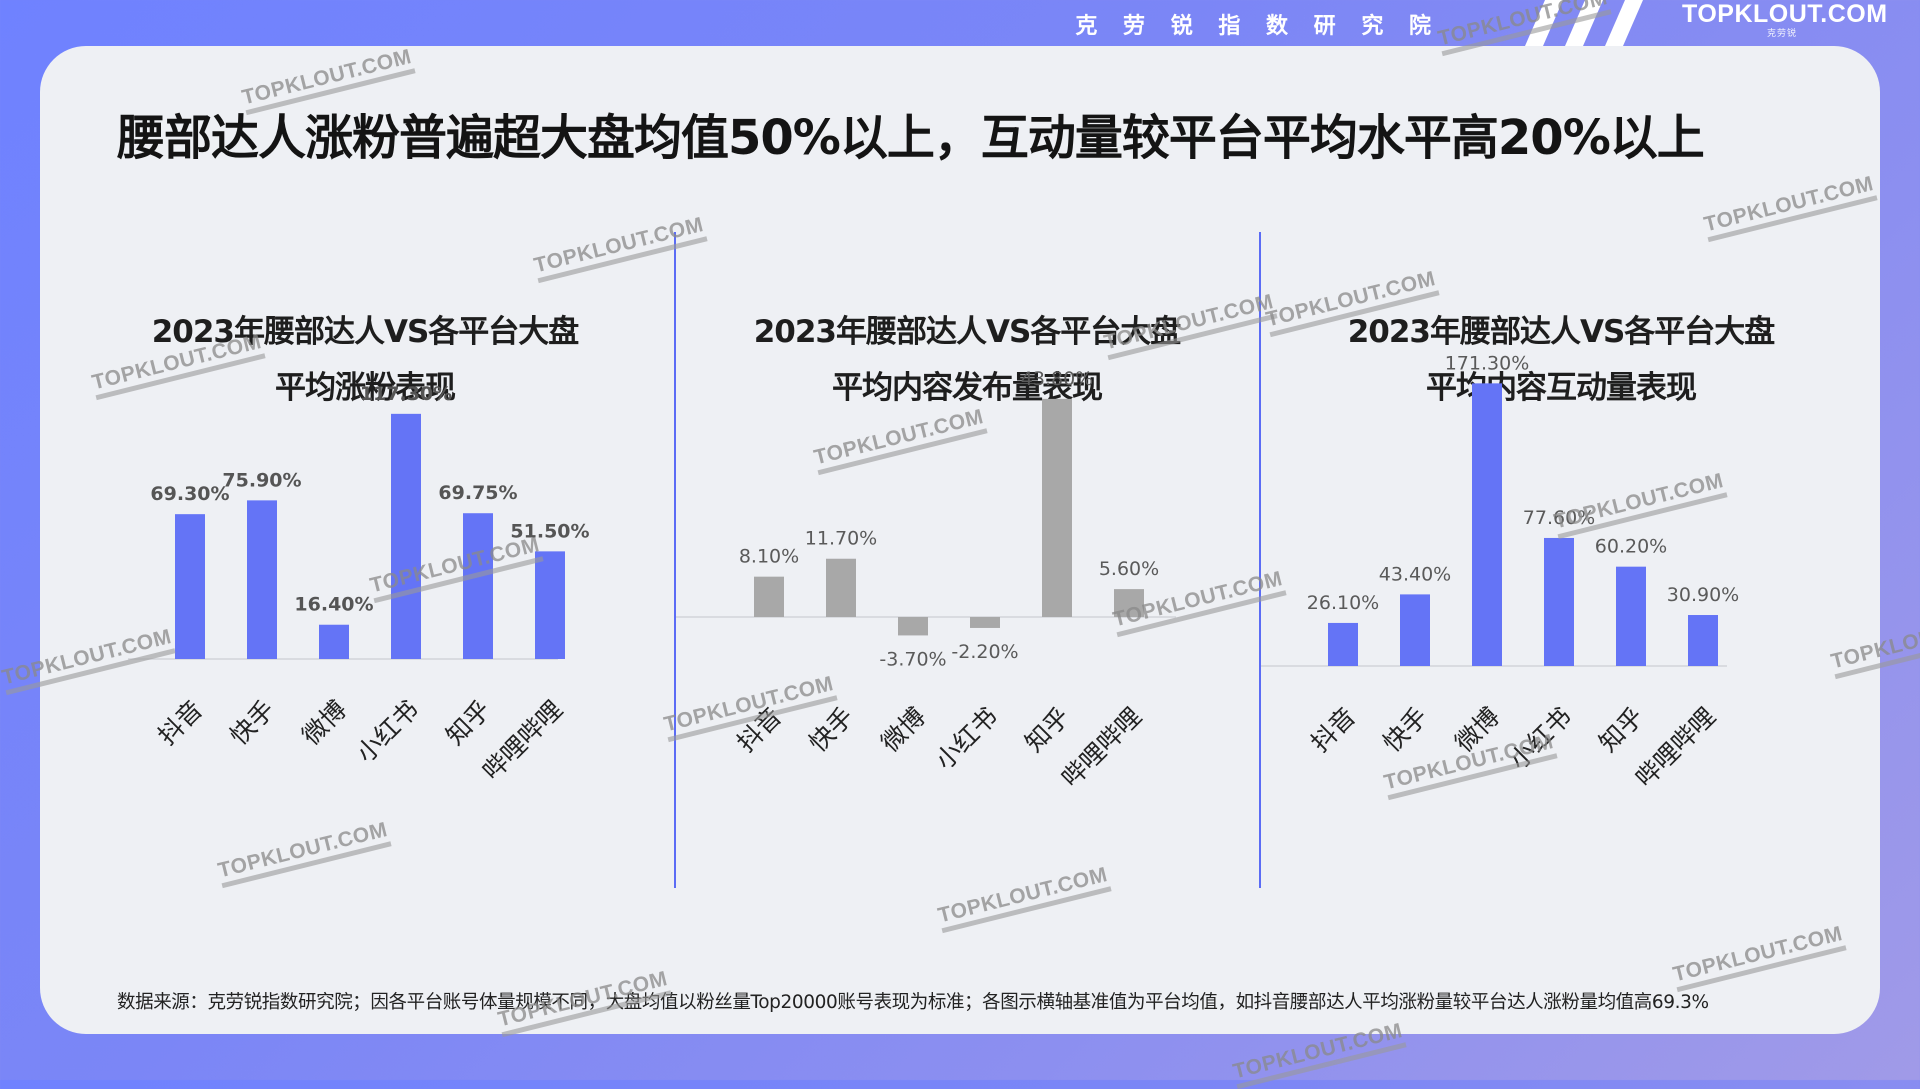 The width and height of the screenshot is (1920, 1089). I want to click on data-label: 69.75%, so click(477, 493).